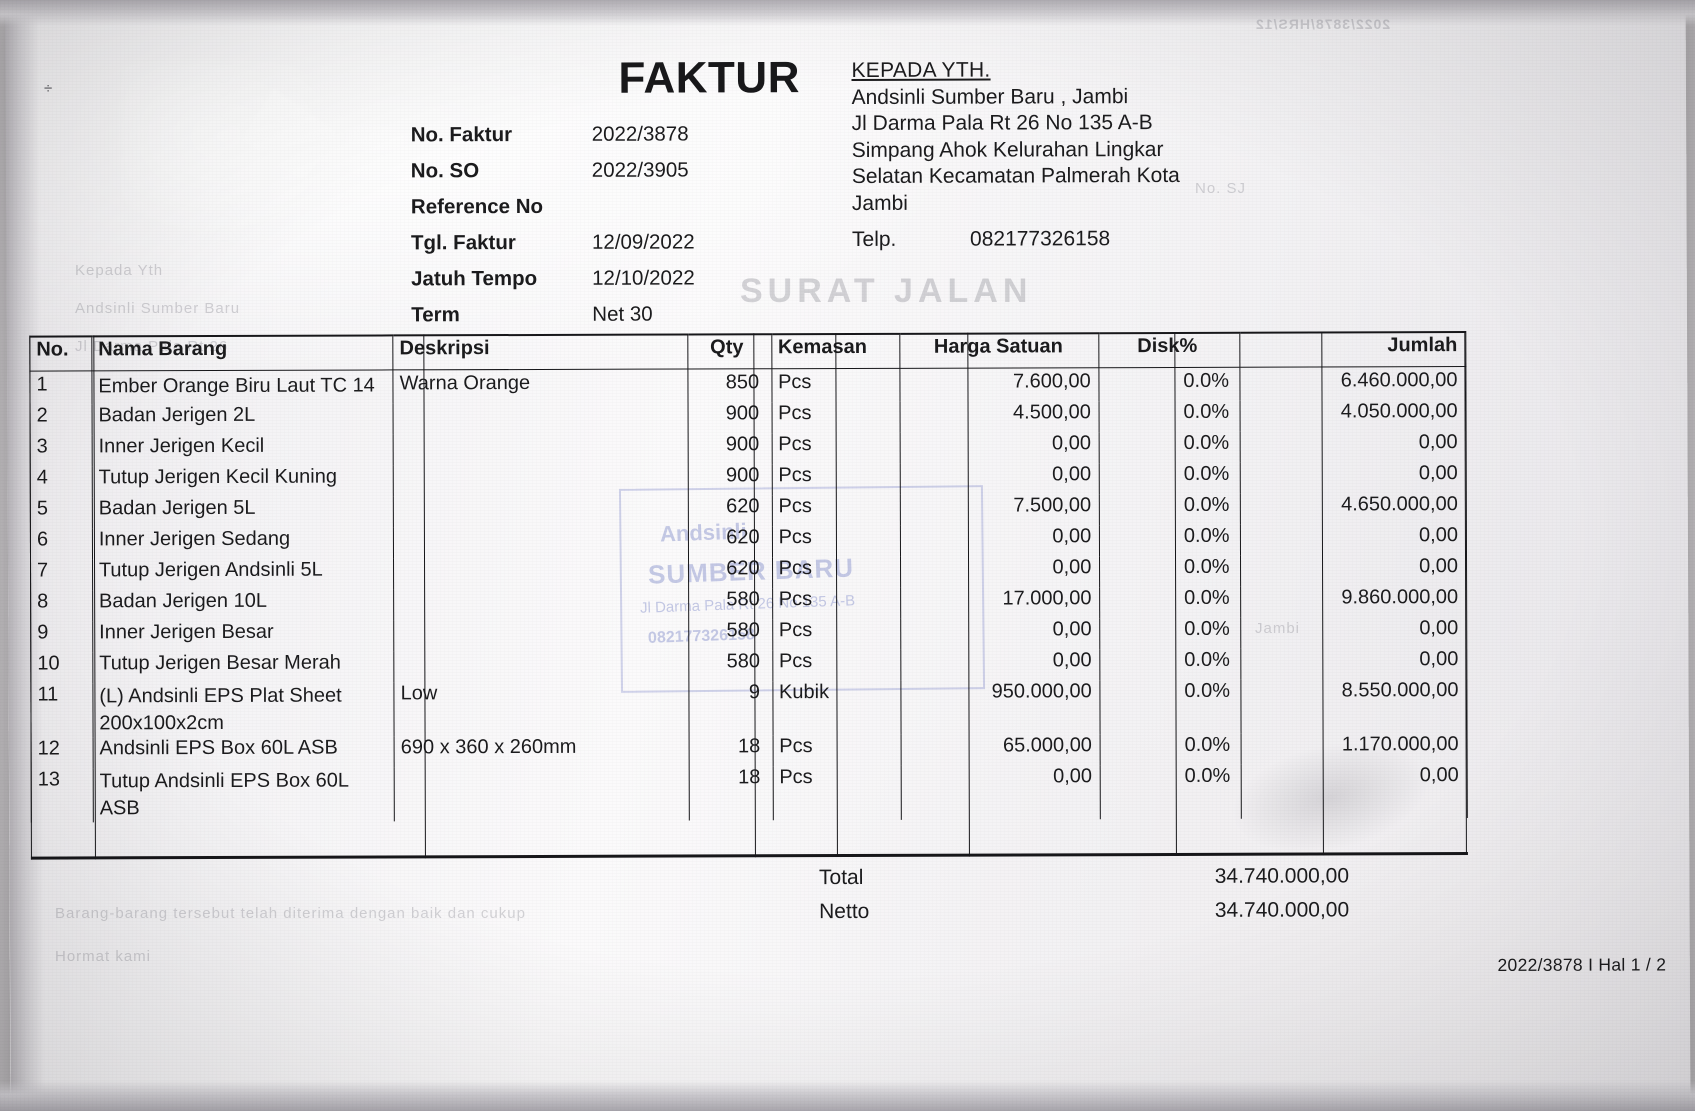 This screenshot has height=1111, width=1695. Describe the element at coordinates (1282, 876) in the screenshot. I see `total-value: 34.740.000,00` at that location.